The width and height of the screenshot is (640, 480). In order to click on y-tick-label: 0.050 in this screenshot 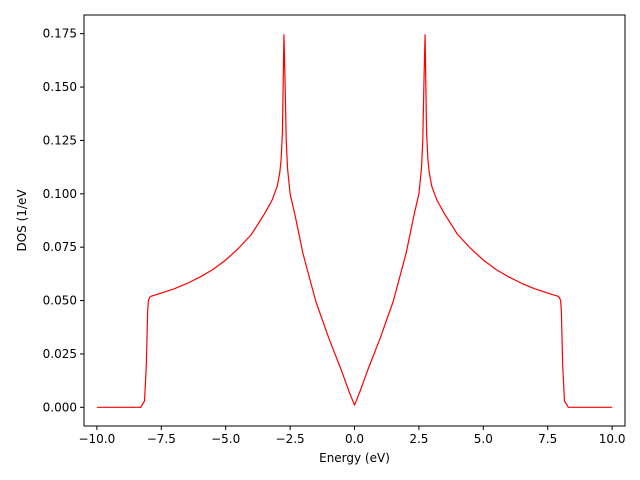, I will do `click(60, 301)`.